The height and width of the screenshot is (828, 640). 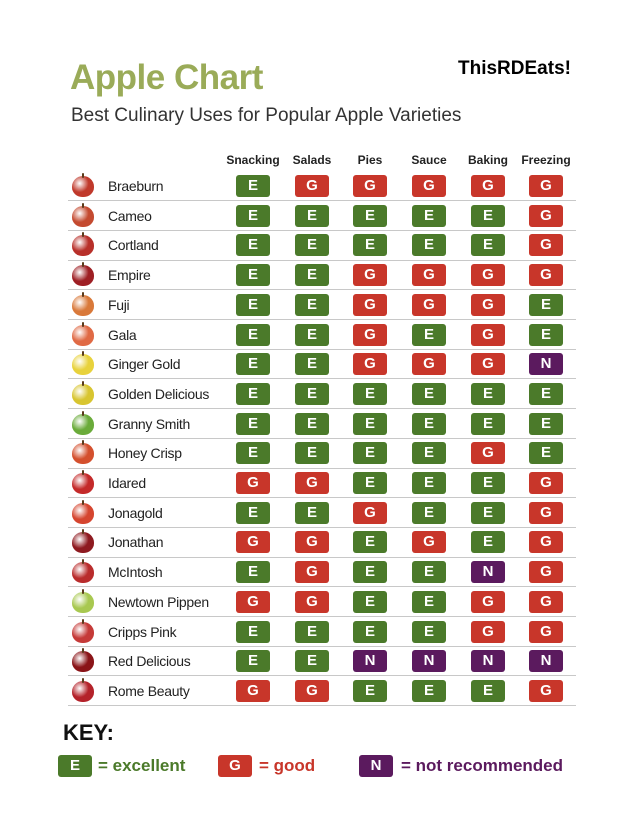 I want to click on key-box-g: G, so click(x=235, y=766).